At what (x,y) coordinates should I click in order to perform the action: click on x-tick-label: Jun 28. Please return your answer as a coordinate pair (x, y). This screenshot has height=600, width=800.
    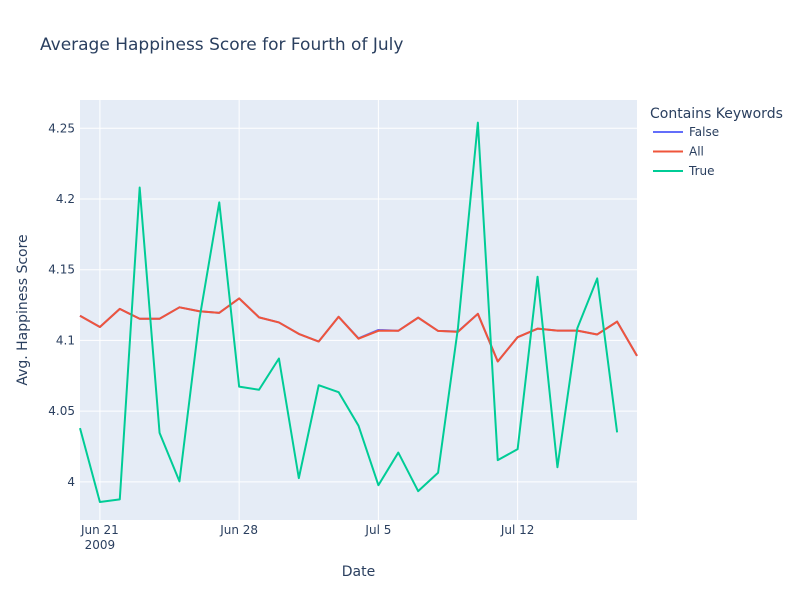
    Looking at the image, I should click on (238, 530).